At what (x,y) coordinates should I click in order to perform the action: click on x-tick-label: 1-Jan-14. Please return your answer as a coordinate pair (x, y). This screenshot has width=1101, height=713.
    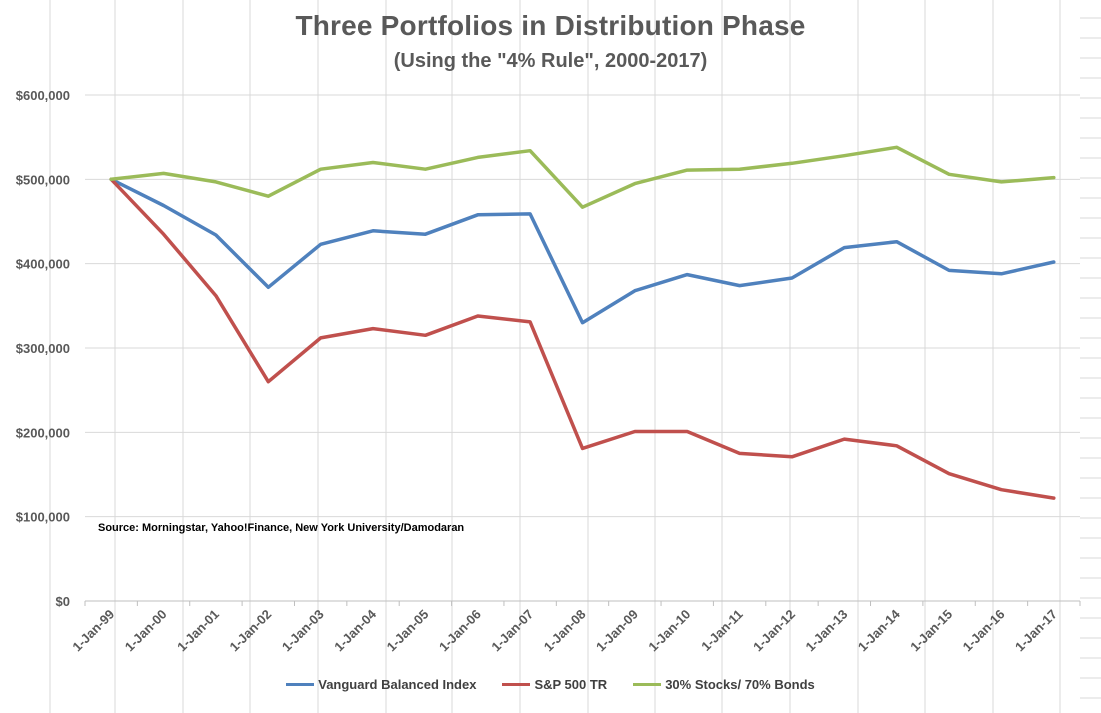
    Looking at the image, I should click on (879, 630).